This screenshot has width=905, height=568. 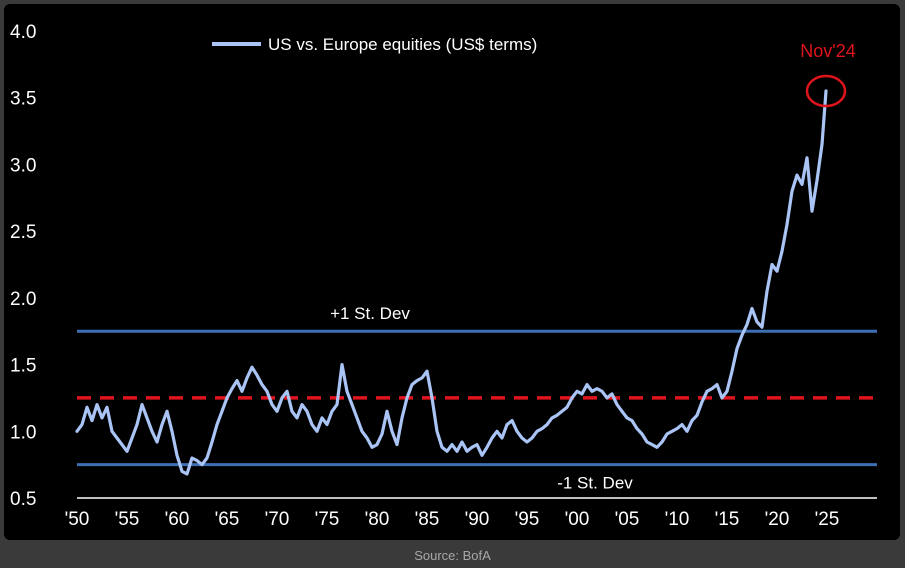 I want to click on x-tick-label: '75, so click(x=327, y=519).